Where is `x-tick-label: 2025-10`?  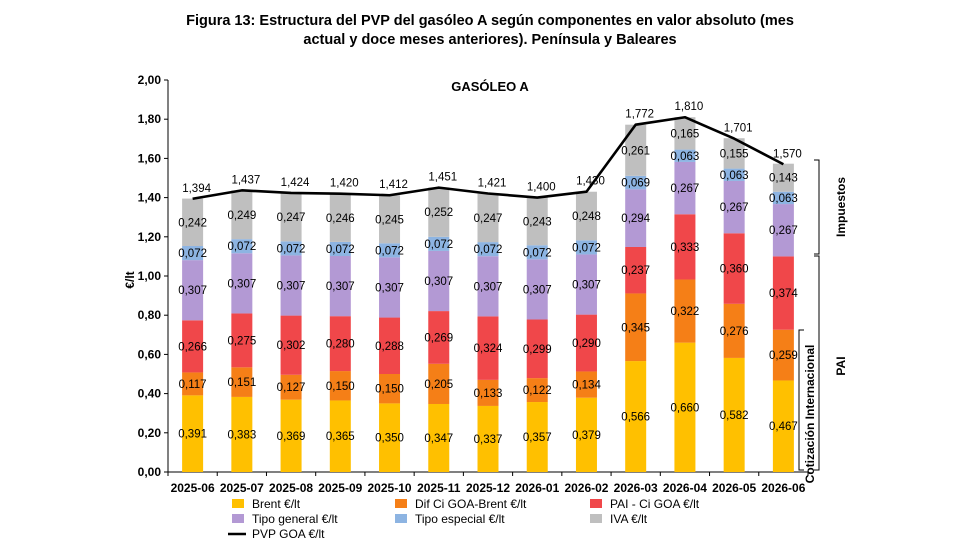
x-tick-label: 2025-10 is located at coordinates (390, 488).